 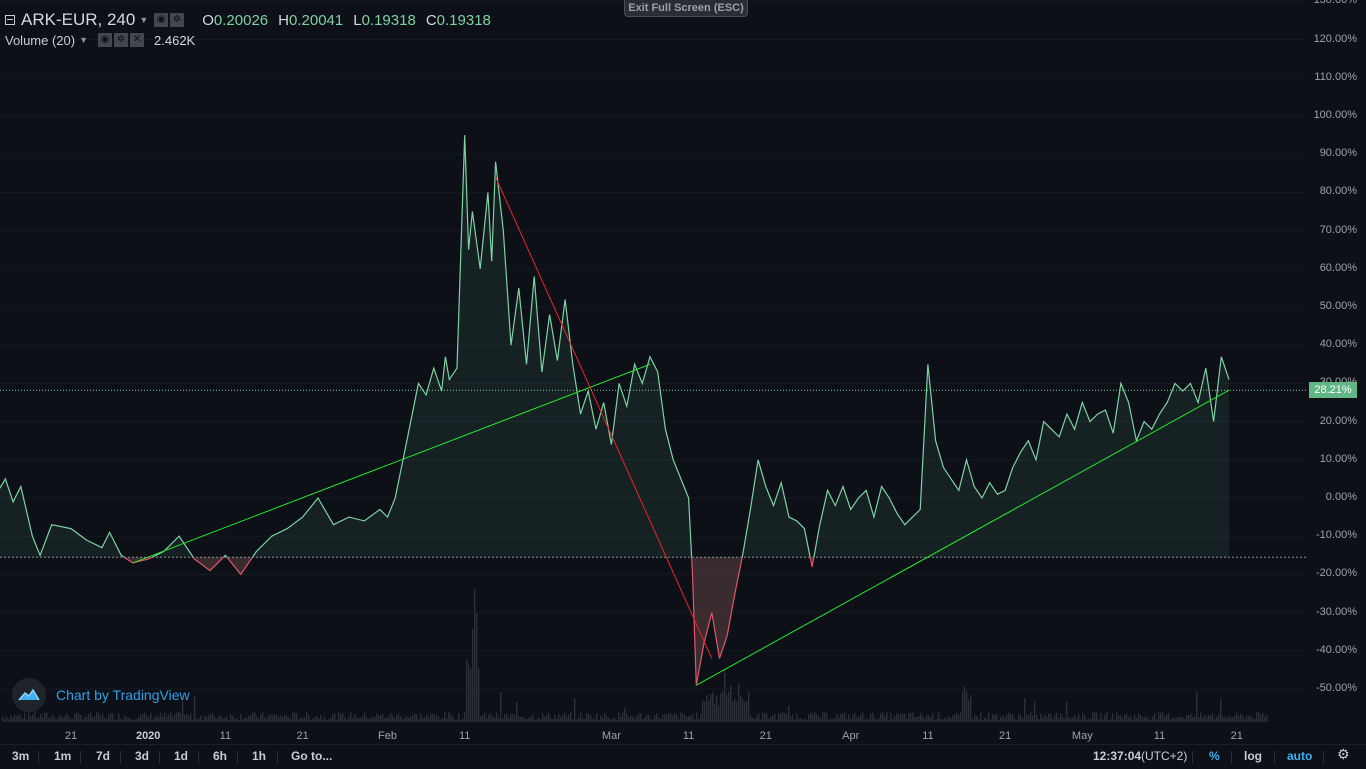 I want to click on exit-fullscreen-button: Exit Full Screen (ESC), so click(x=686, y=8).